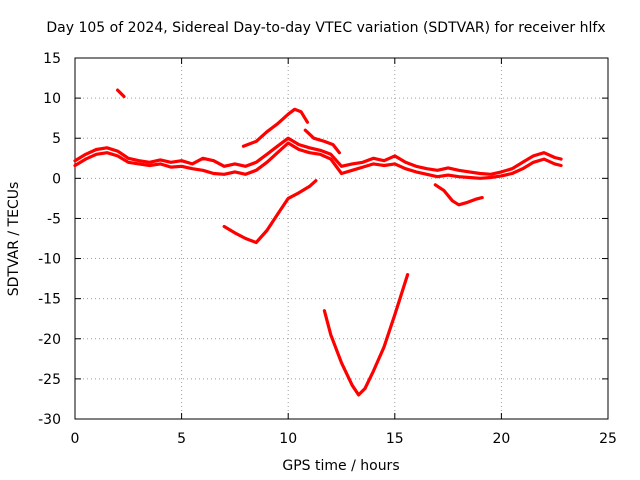  I want to click on series-segment-dip-mid, so click(270, 212).